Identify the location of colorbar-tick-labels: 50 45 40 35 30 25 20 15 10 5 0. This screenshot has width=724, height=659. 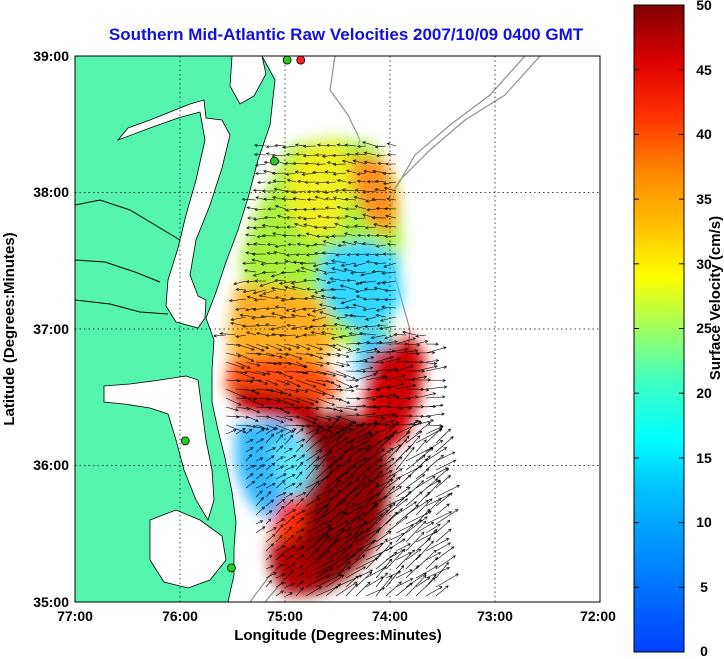
(704, 329).